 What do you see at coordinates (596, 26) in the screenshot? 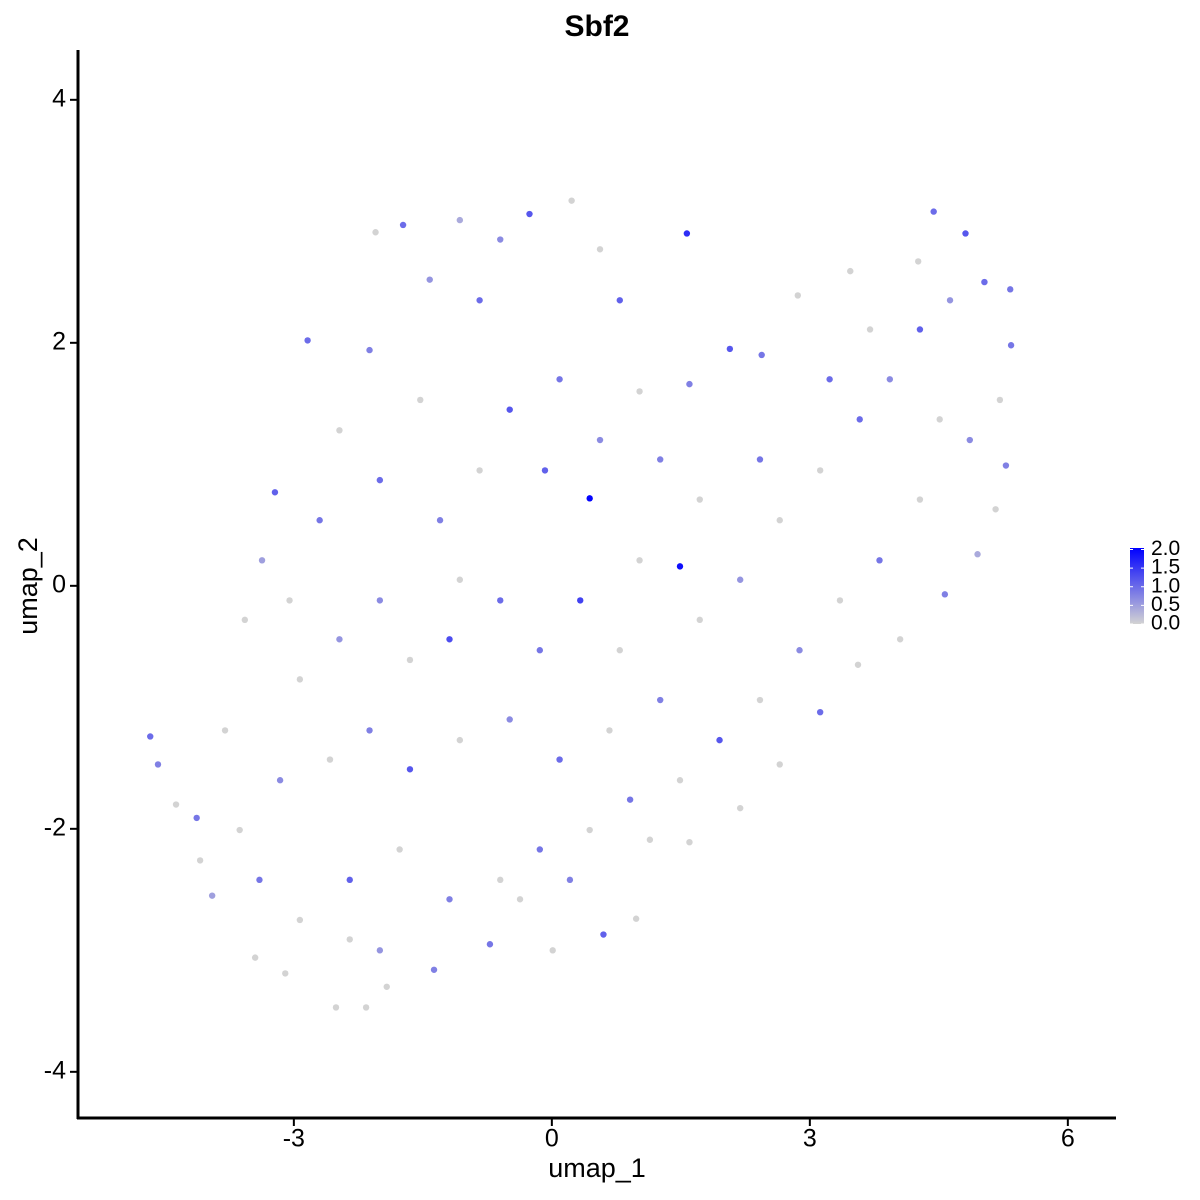
I see `chart-title: Sbf2` at bounding box center [596, 26].